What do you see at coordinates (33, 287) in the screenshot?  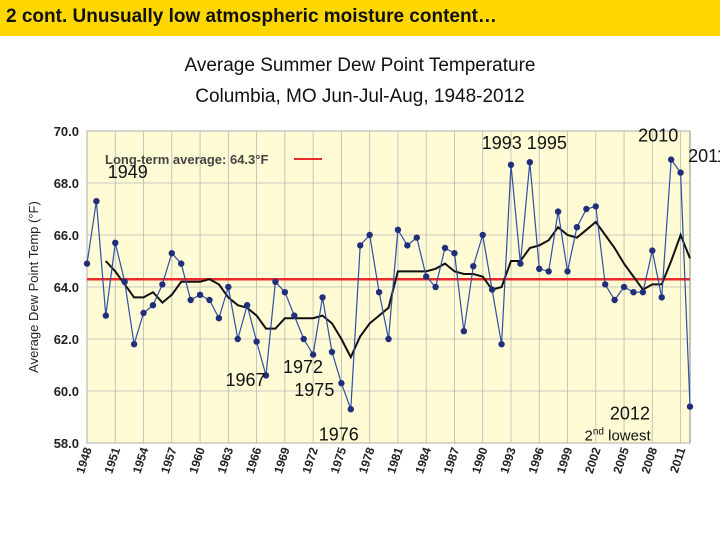 I see `y-axis-label: Average Dew Point Temp (°F)` at bounding box center [33, 287].